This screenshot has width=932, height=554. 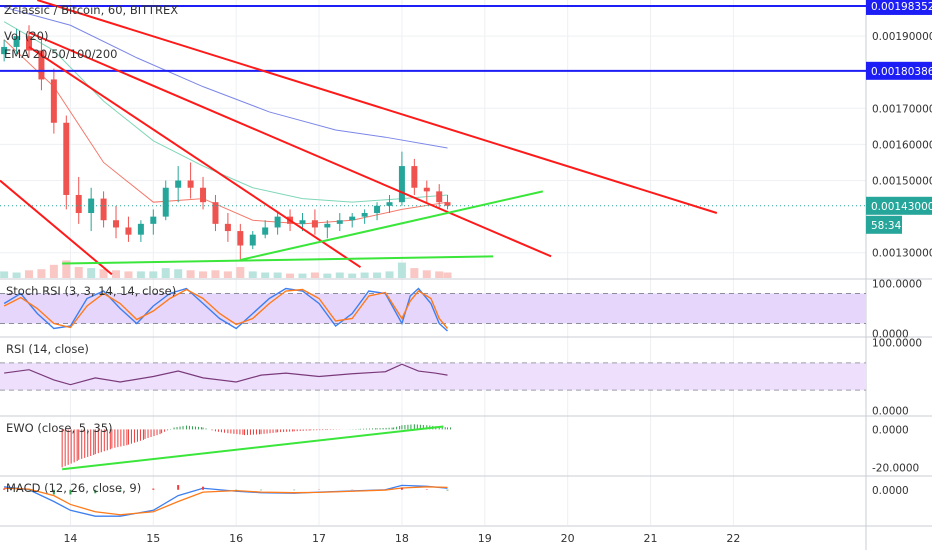 I want to click on ewo-trendline, so click(x=253, y=448).